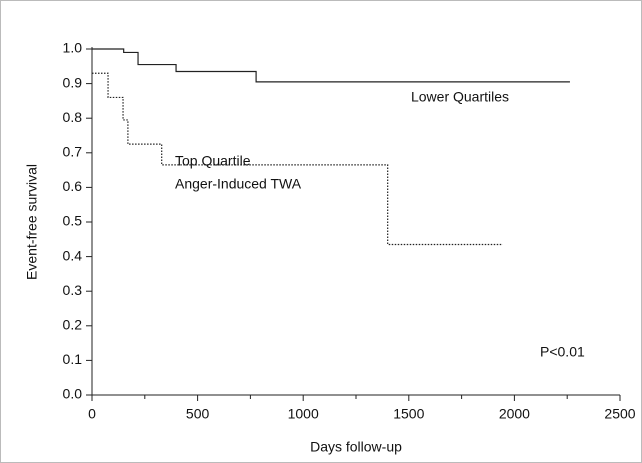 This screenshot has width=642, height=463. What do you see at coordinates (73, 152) in the screenshot?
I see `y-tick-label: 0.7` at bounding box center [73, 152].